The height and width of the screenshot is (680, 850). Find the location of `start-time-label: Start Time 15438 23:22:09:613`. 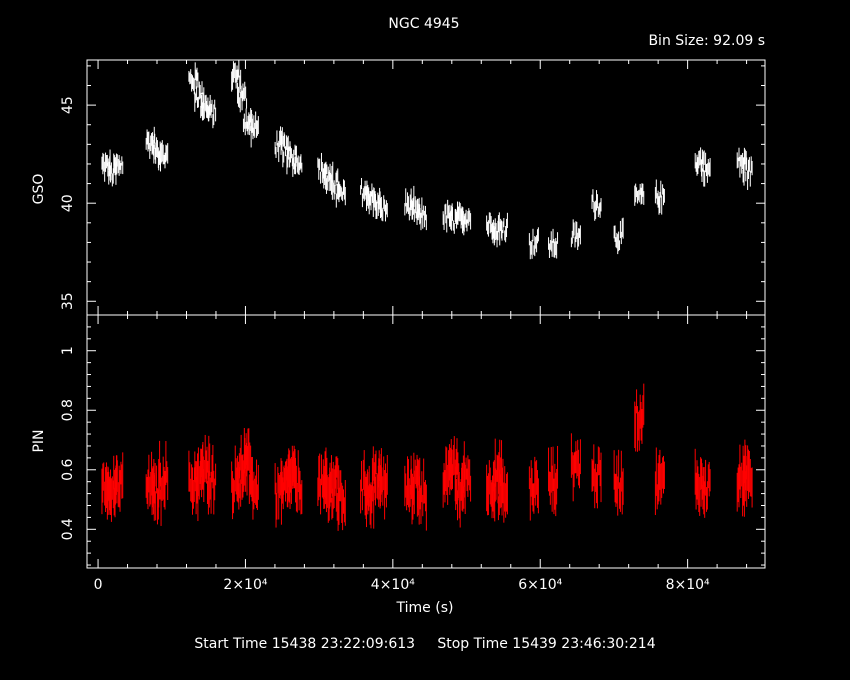

start-time-label: Start Time 15438 23:22:09:613 is located at coordinates (305, 644).